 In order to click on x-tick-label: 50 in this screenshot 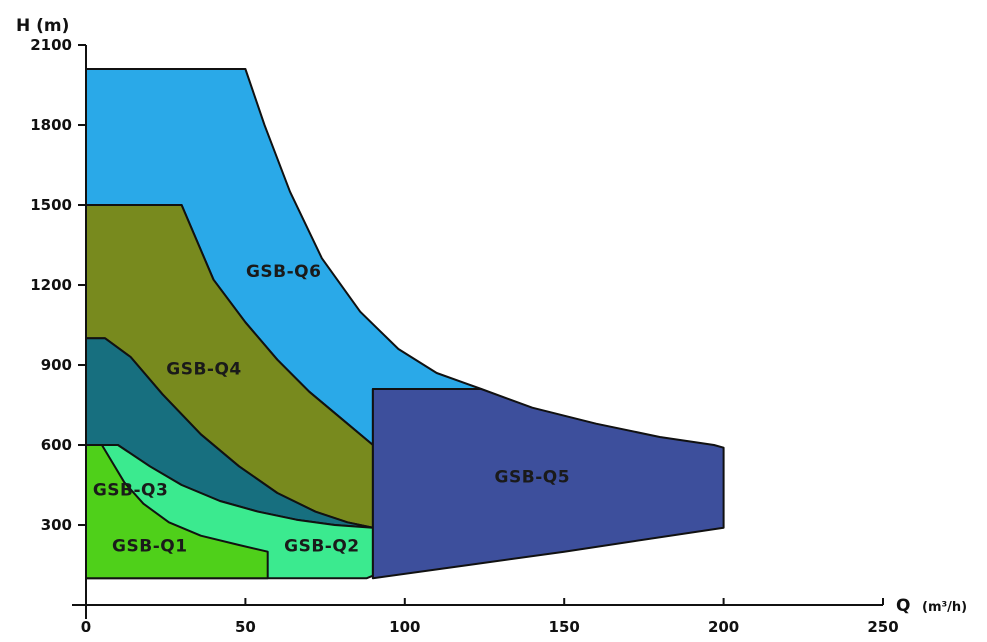, I will do `click(245, 627)`.